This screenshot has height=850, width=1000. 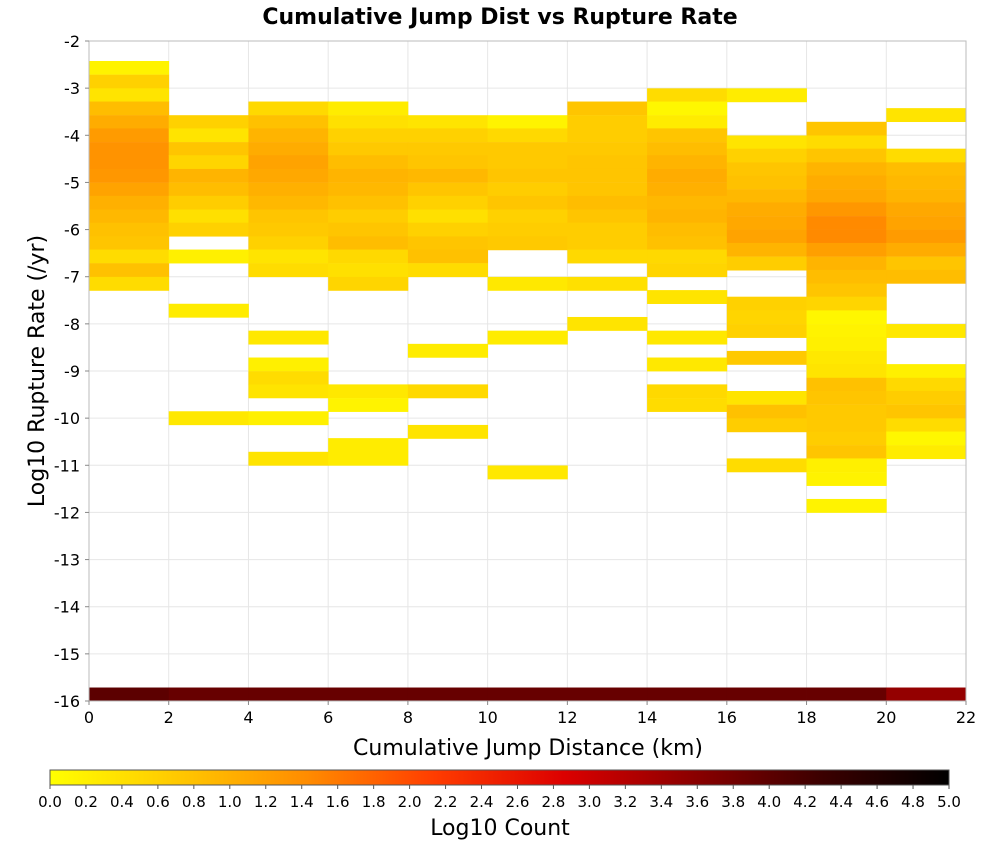 I want to click on colorbar-tick-label: 4.8, so click(x=913, y=802).